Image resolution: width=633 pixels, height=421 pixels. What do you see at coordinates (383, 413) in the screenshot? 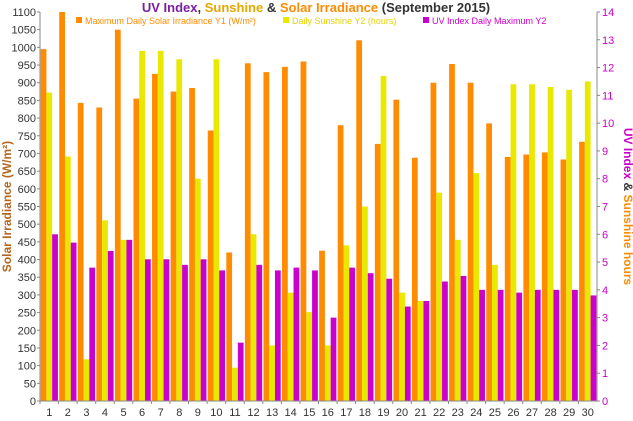
I see `x-tick-label: 19` at bounding box center [383, 413].